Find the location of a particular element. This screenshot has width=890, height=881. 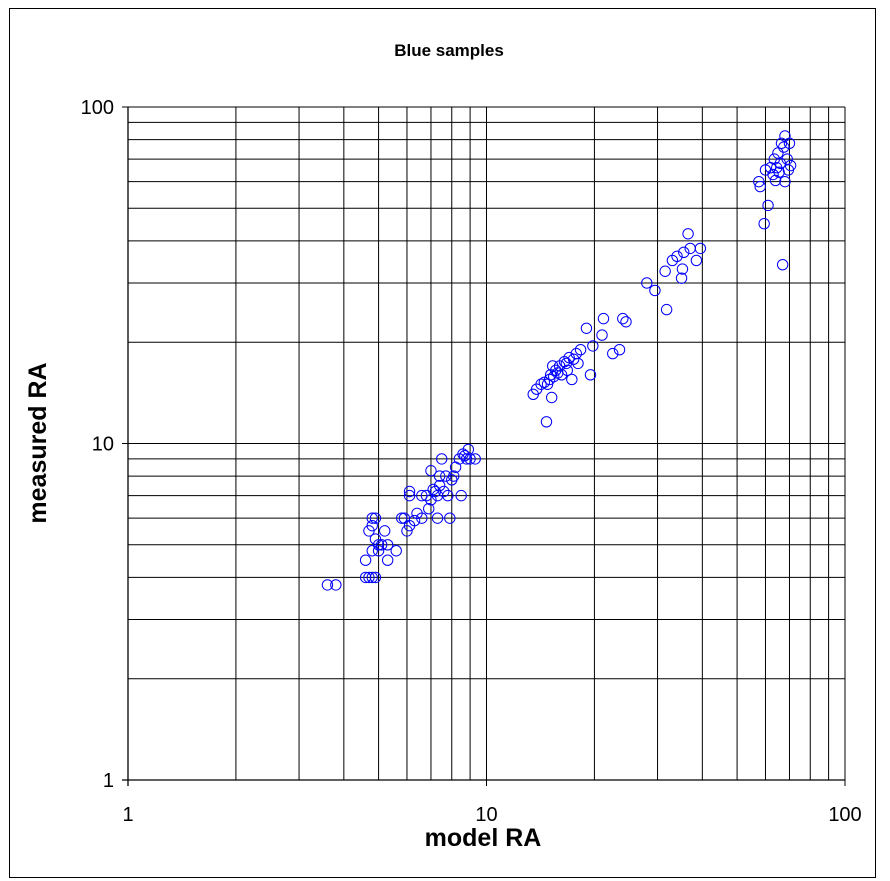

y-axis-title: measured RA is located at coordinates (38, 442).